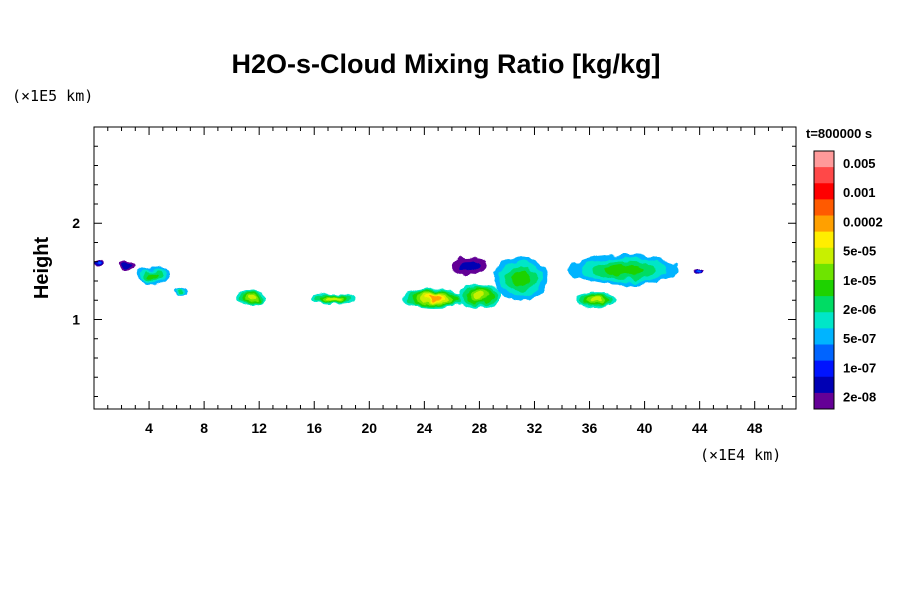  Describe the element at coordinates (590, 428) in the screenshot. I see `x-tick-label: 36` at that location.